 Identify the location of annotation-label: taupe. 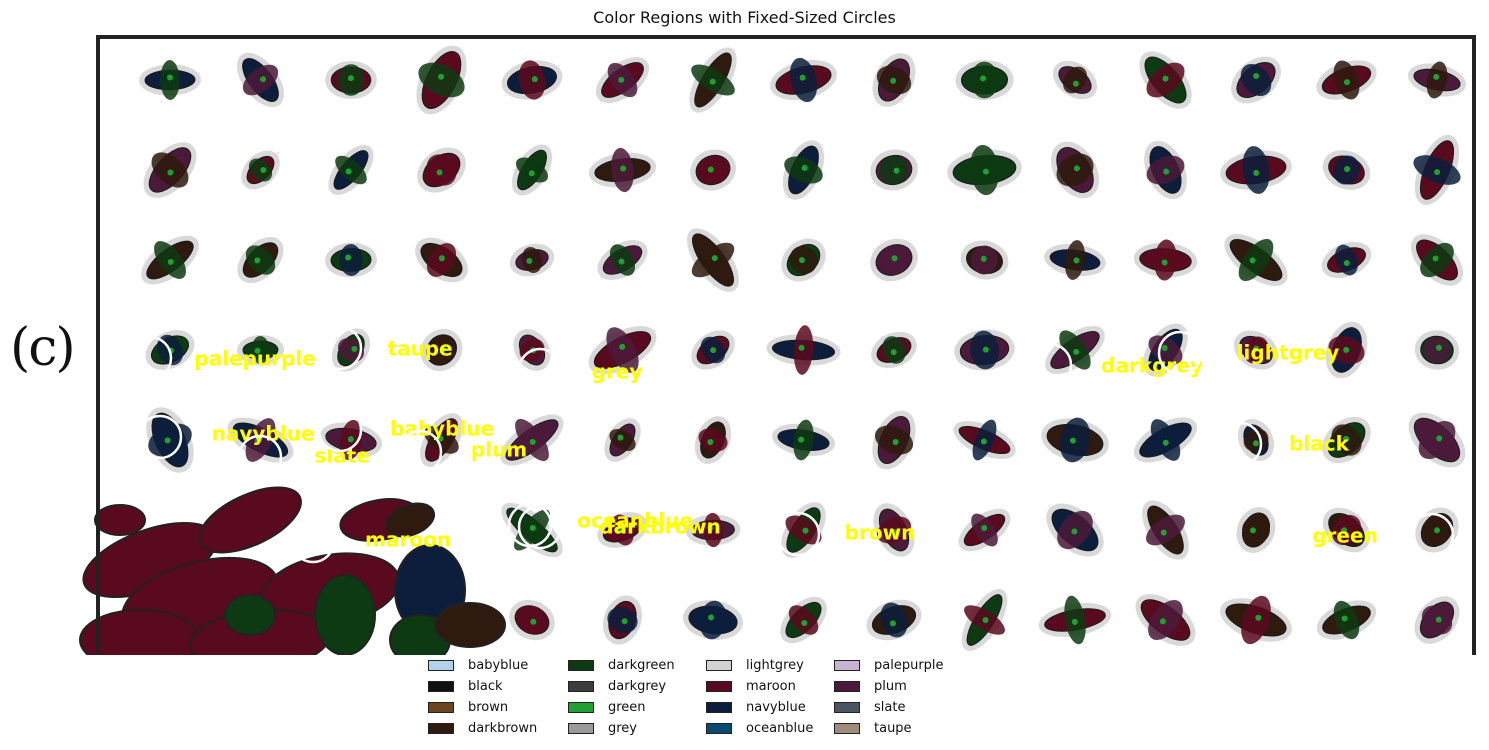
(419, 349).